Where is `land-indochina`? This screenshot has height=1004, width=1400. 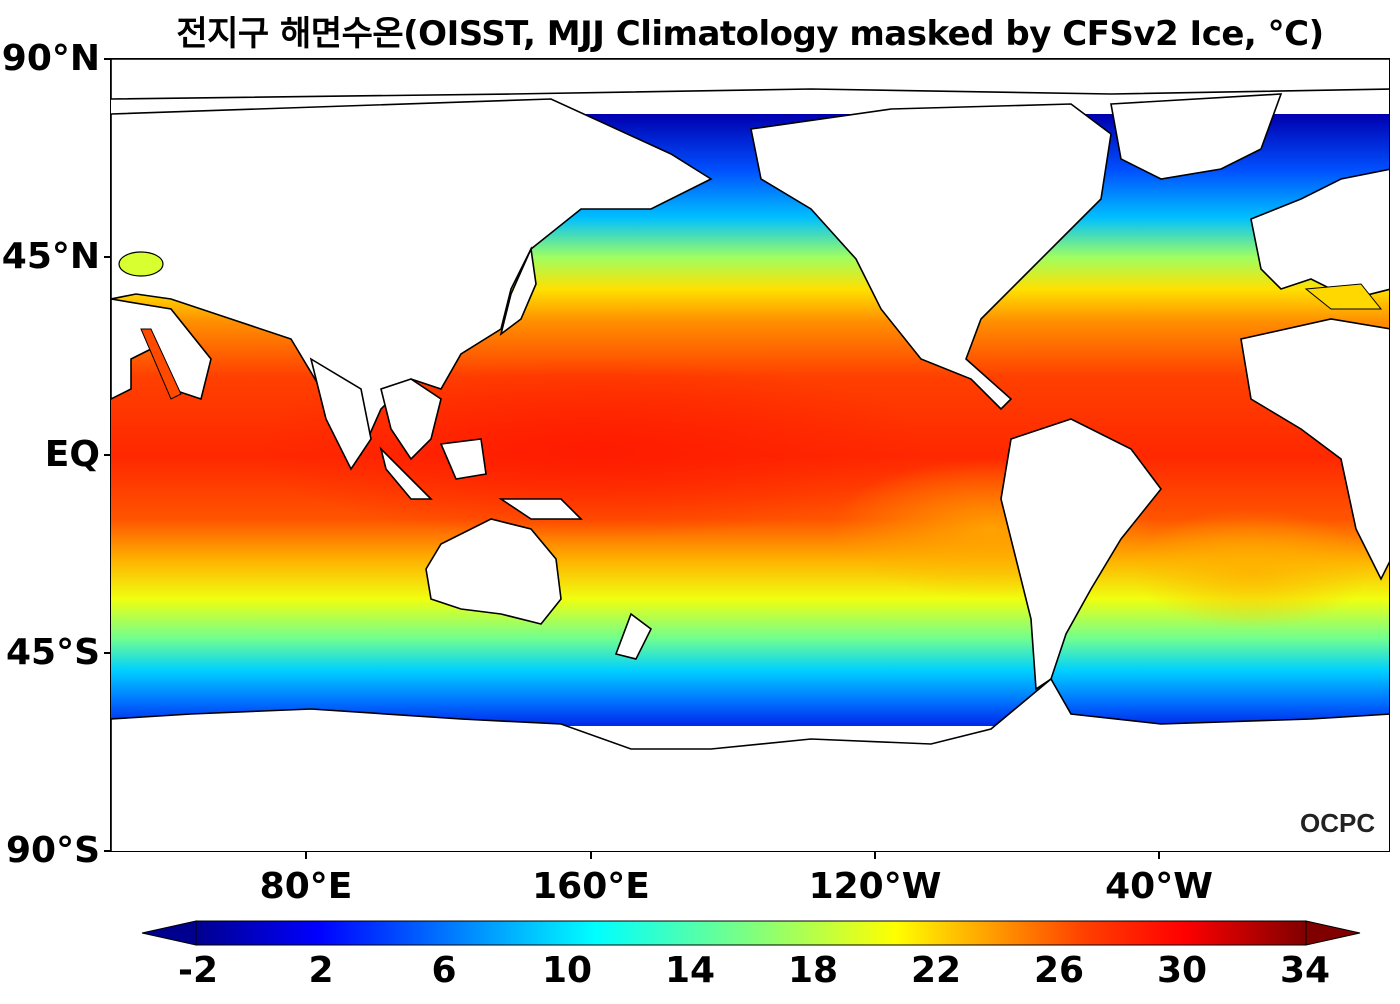
land-indochina is located at coordinates (411, 419).